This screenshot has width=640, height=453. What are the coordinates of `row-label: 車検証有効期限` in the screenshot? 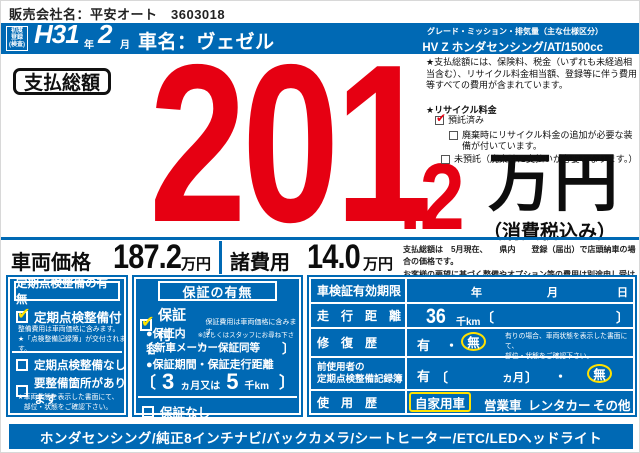 It's located at (359, 290).